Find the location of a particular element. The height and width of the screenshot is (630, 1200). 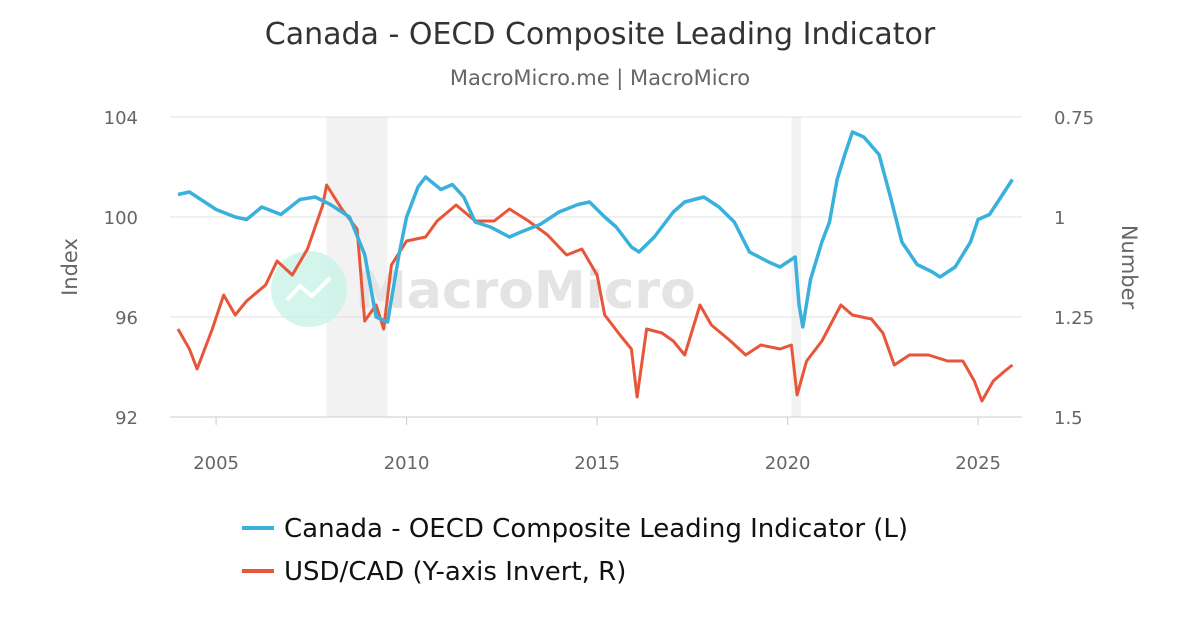

watermark-logo-chart-icon is located at coordinates (308, 289).